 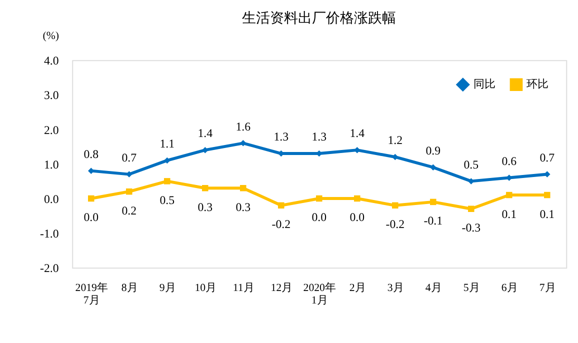 What do you see at coordinates (129, 210) in the screenshot?
I see `data-label: 0.2` at bounding box center [129, 210].